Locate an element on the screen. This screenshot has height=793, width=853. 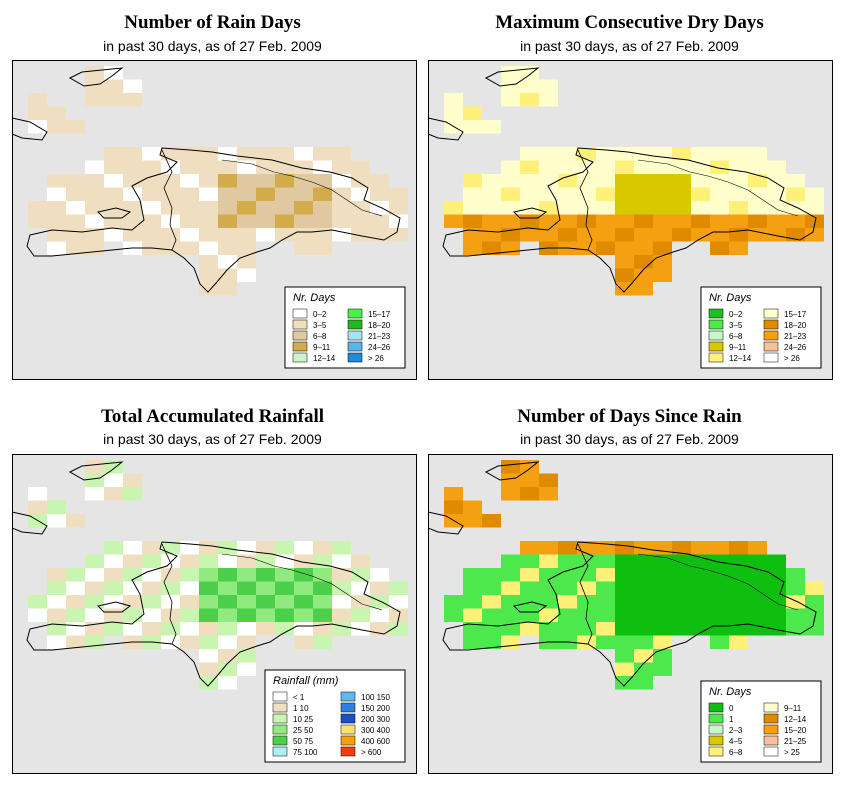
legend-label: 1 10 is located at coordinates (301, 708).